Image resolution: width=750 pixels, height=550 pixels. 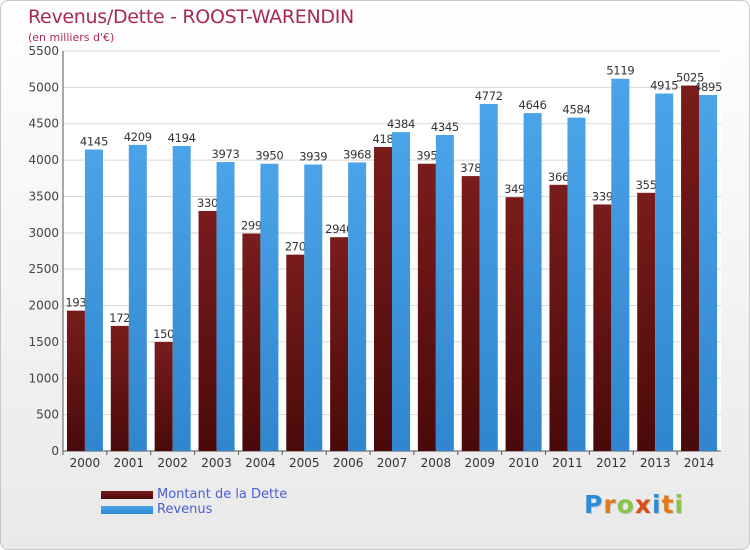 I want to click on x-tick-label: 2003, so click(x=216, y=463).